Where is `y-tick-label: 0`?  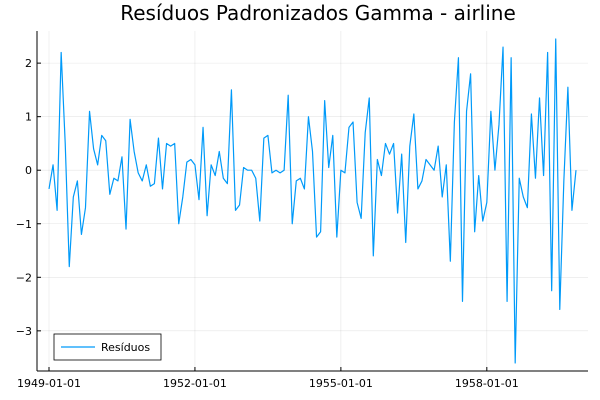 y-tick-label: 0 is located at coordinates (28, 170).